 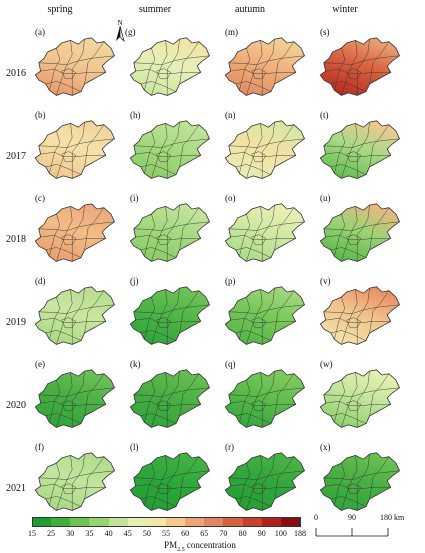 What do you see at coordinates (146, 533) in the screenshot?
I see `legend-tick-label: 50` at bounding box center [146, 533].